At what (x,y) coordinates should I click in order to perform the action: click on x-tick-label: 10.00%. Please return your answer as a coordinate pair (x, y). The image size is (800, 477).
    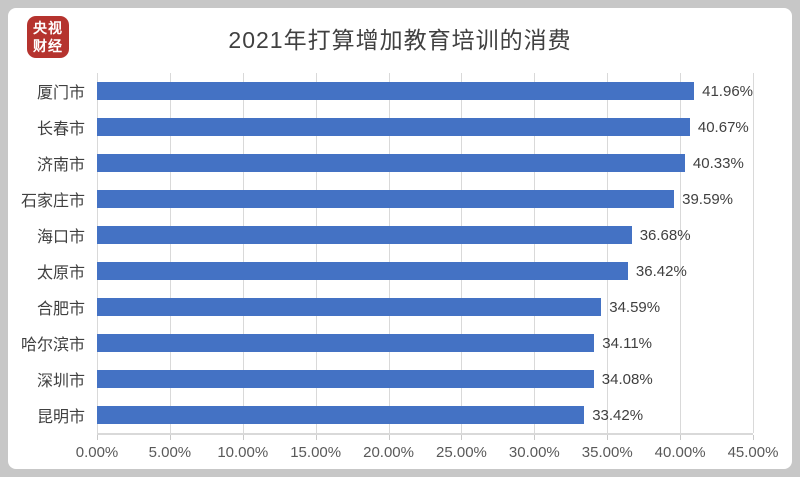
    Looking at the image, I should click on (243, 452).